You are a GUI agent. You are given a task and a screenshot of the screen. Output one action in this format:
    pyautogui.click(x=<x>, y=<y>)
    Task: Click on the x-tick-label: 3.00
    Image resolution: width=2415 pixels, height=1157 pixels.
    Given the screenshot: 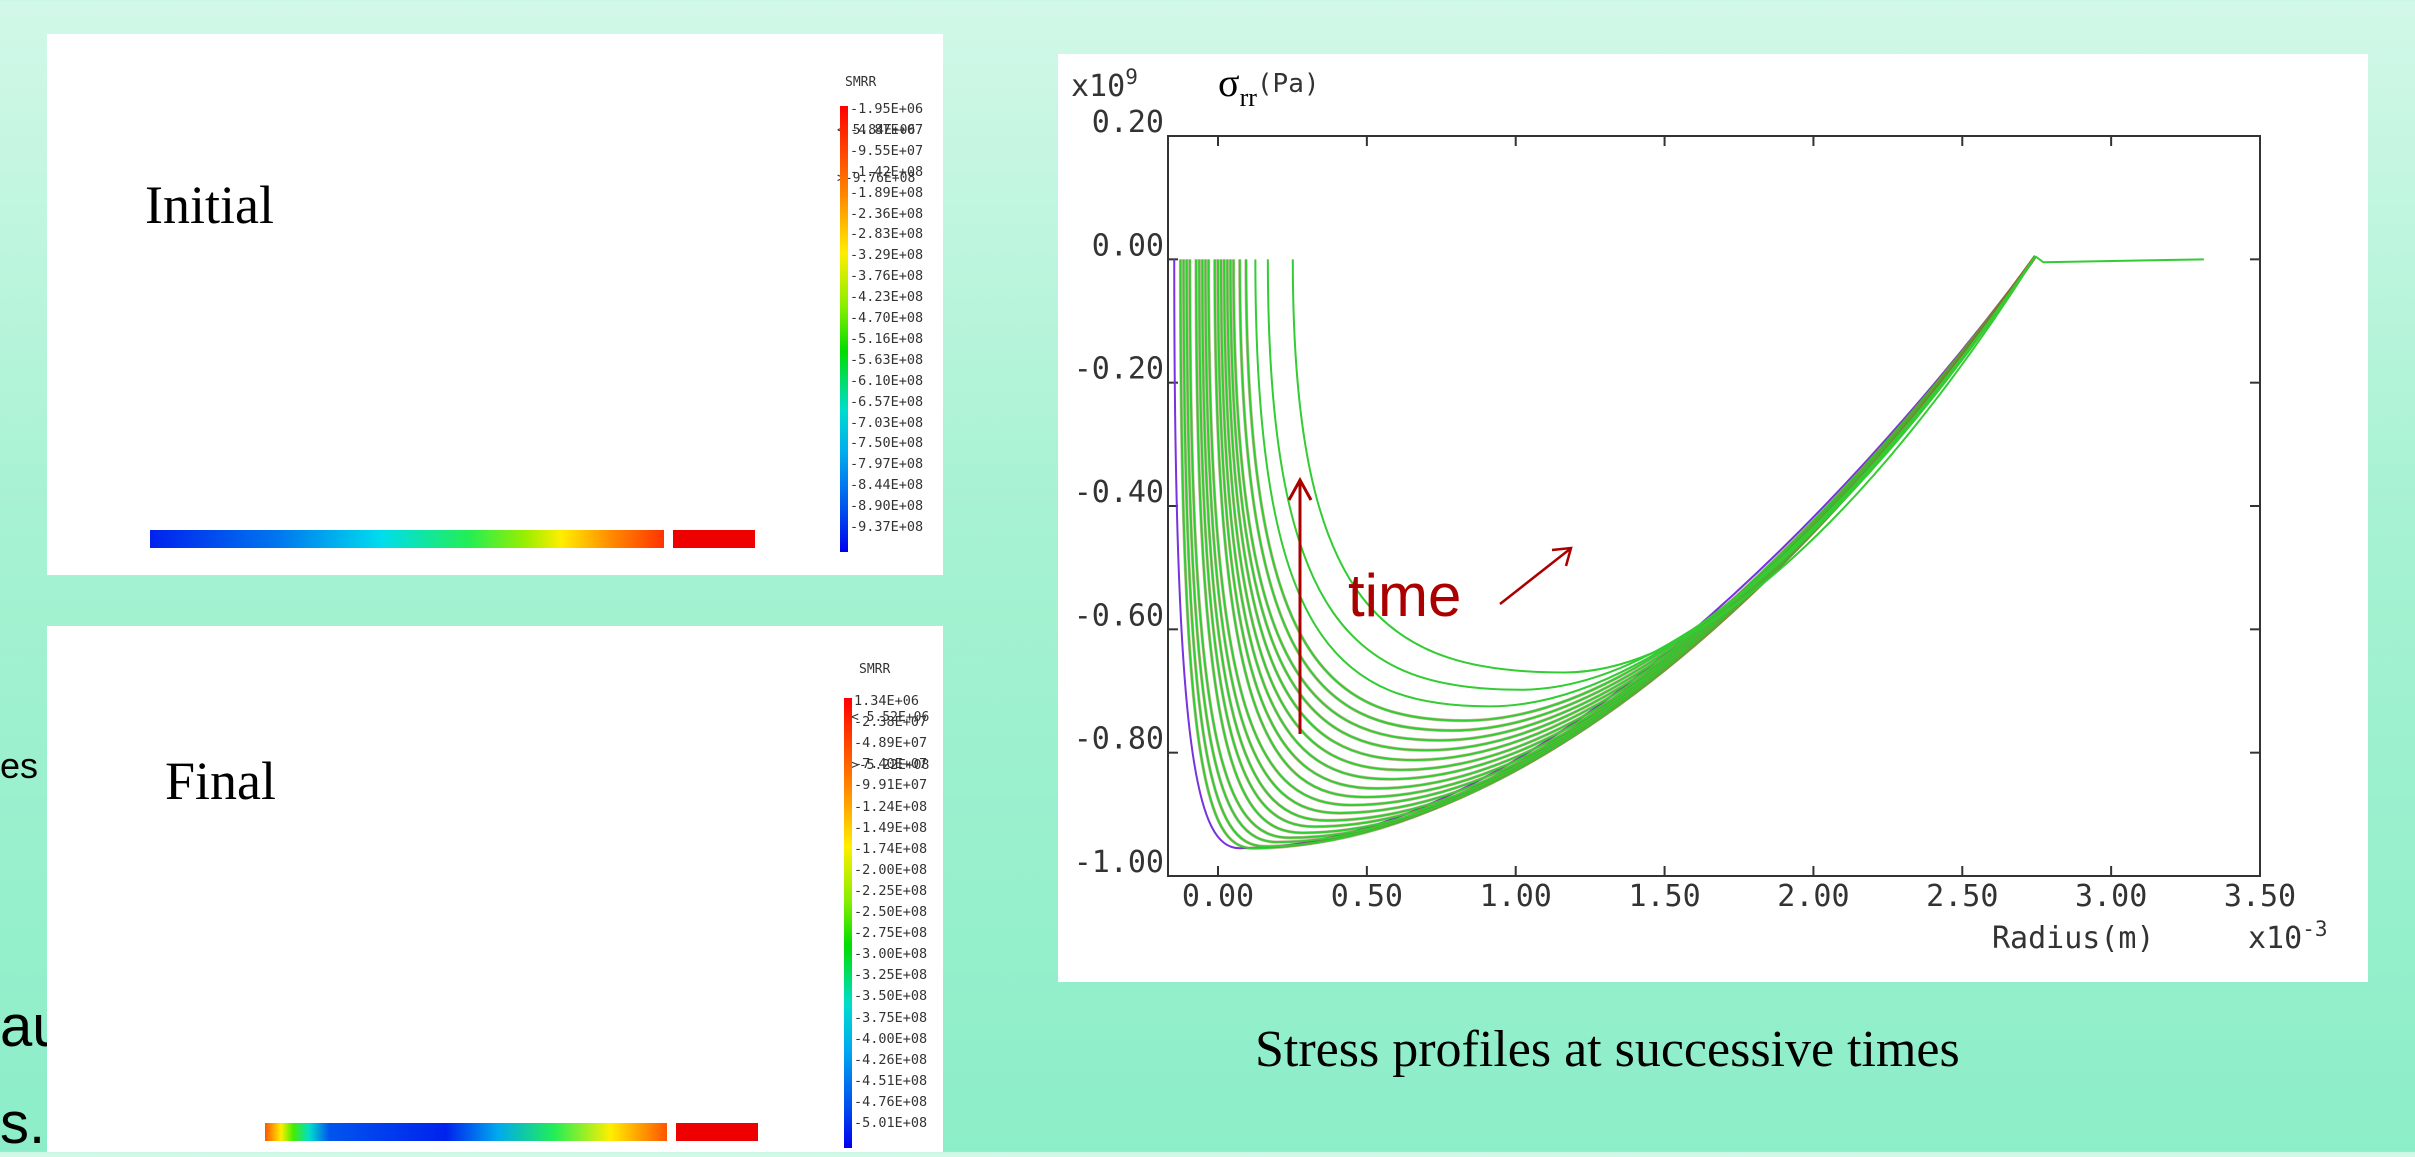 What is the action you would take?
    pyautogui.click(x=2111, y=896)
    